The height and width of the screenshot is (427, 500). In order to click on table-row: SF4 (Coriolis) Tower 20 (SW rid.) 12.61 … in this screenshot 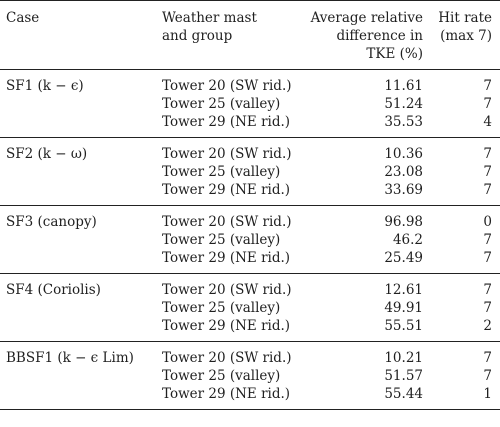, I will do `click(250, 286)`.